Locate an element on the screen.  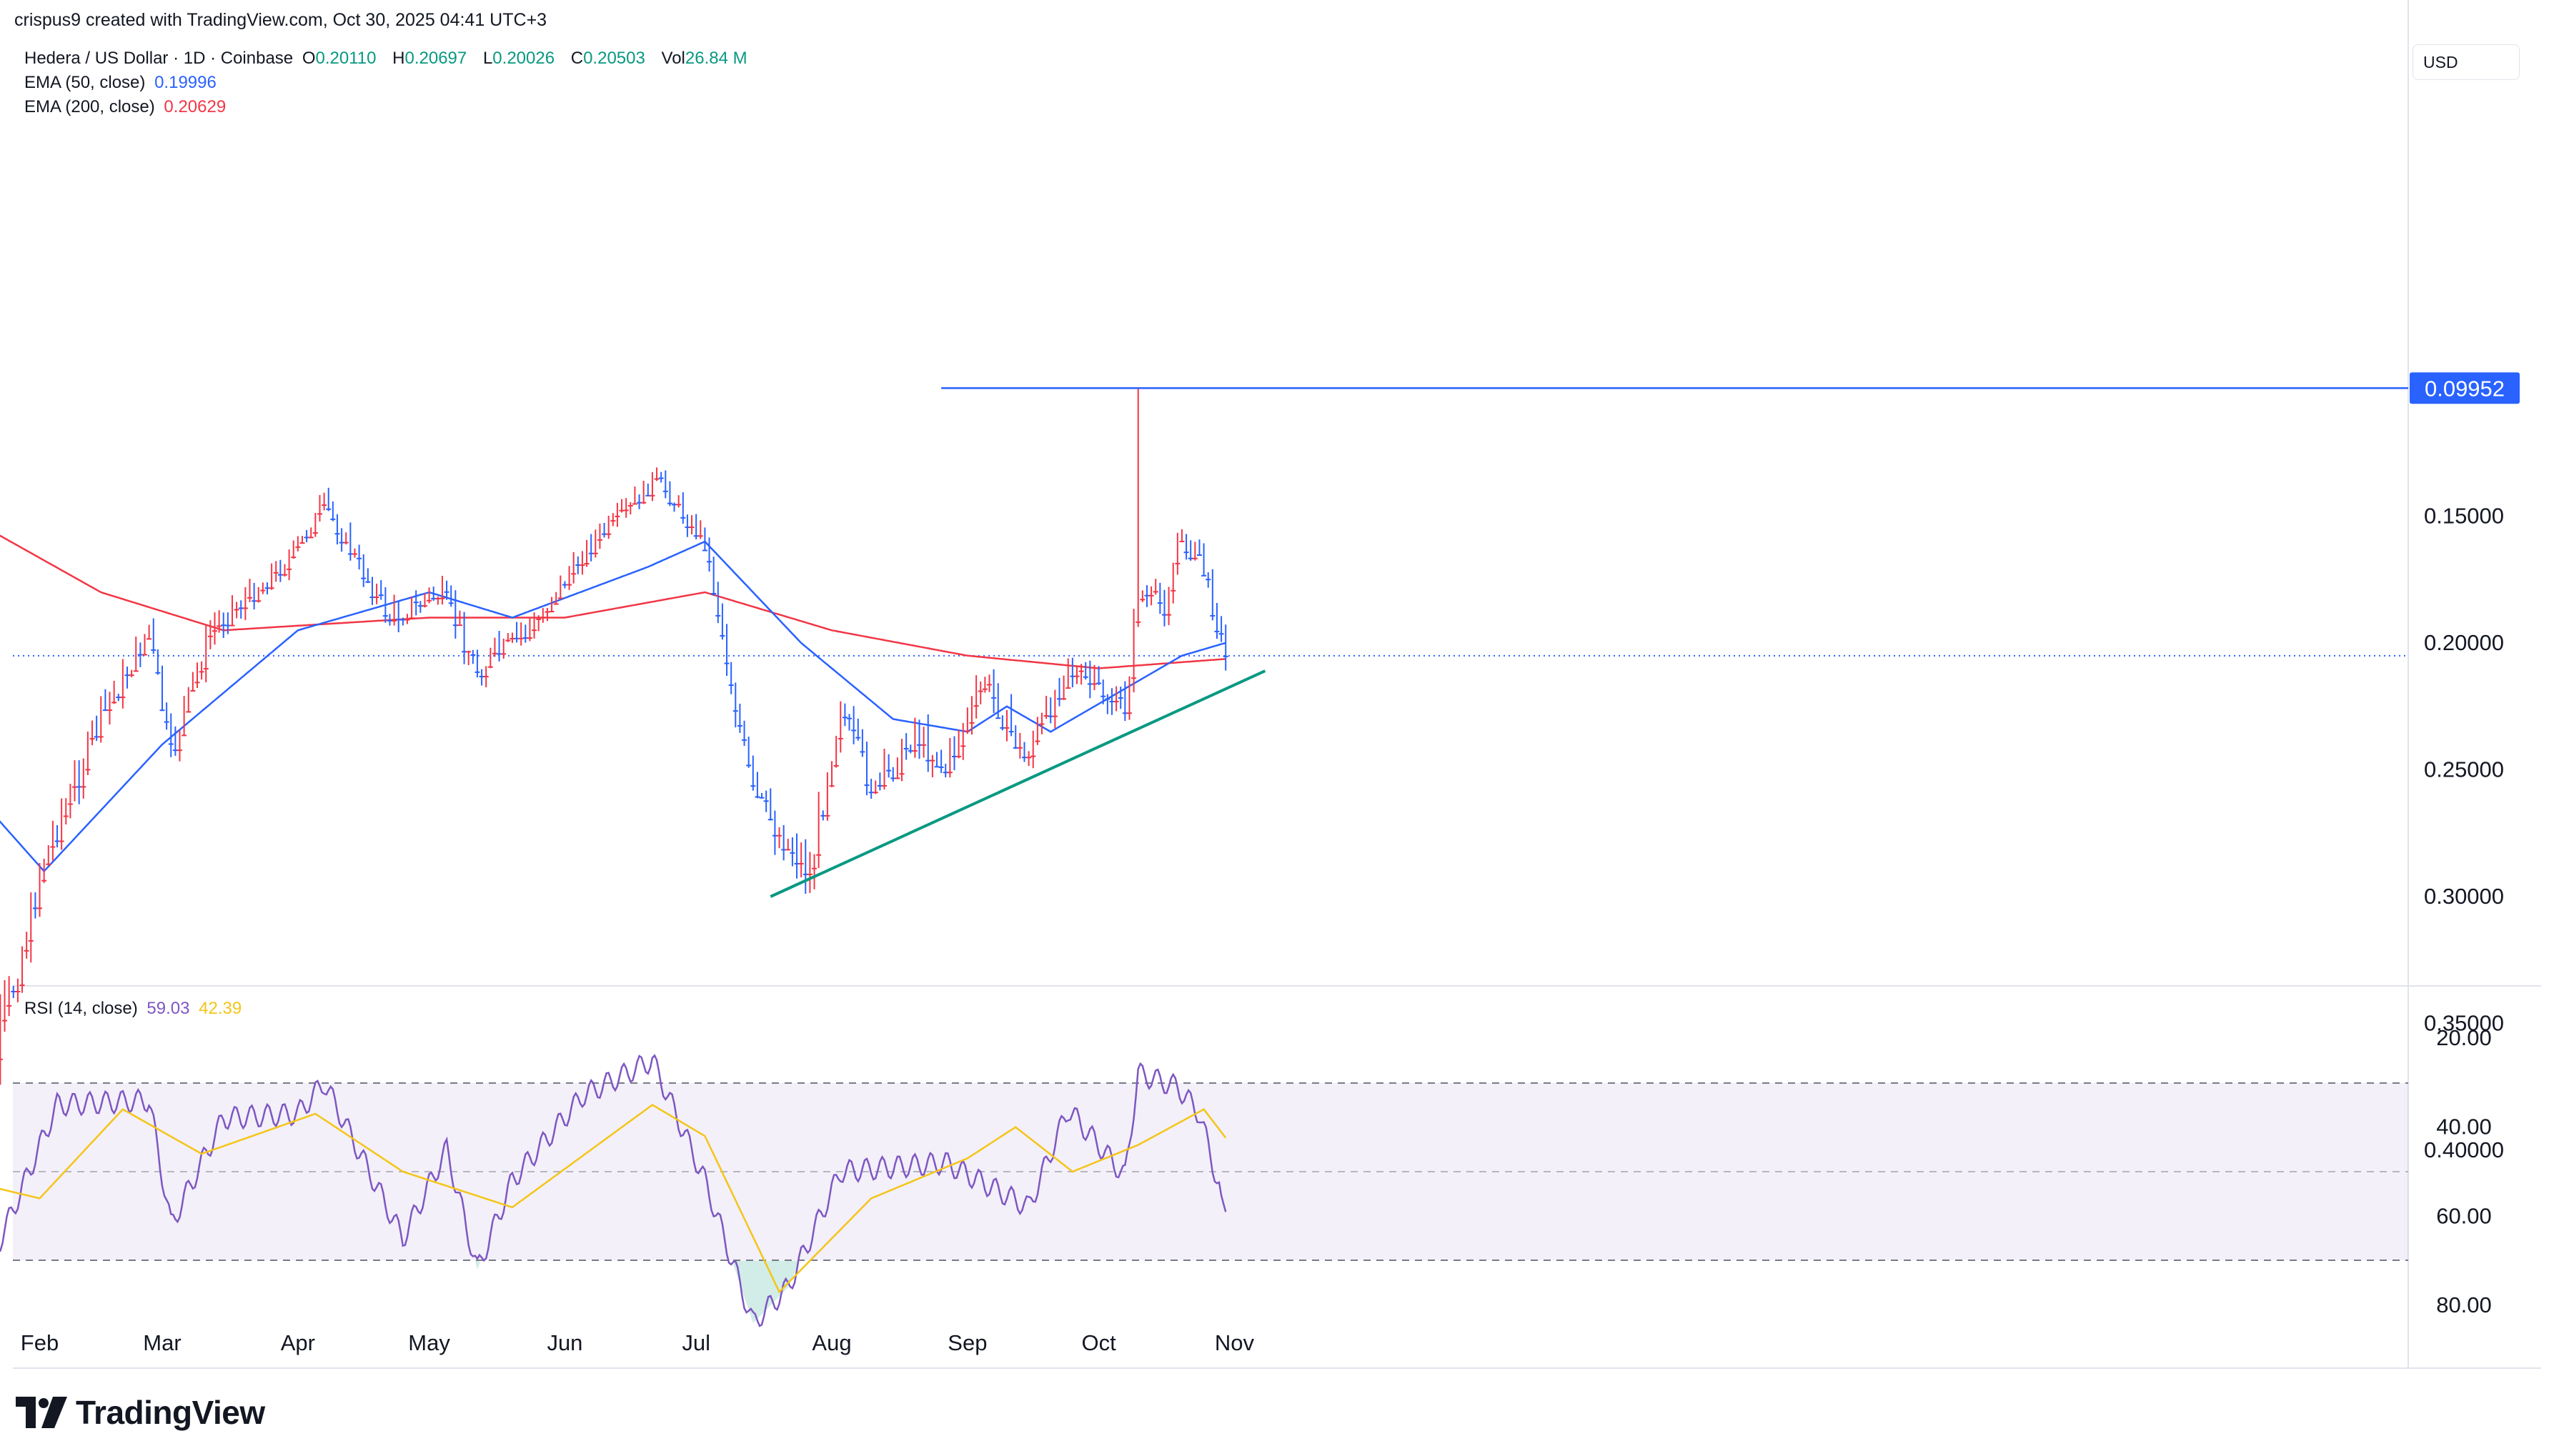
open-label: O is located at coordinates (309, 58).